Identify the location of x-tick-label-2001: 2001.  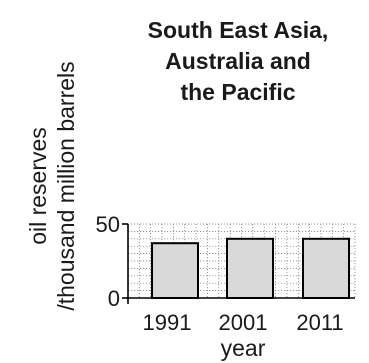
(243, 322).